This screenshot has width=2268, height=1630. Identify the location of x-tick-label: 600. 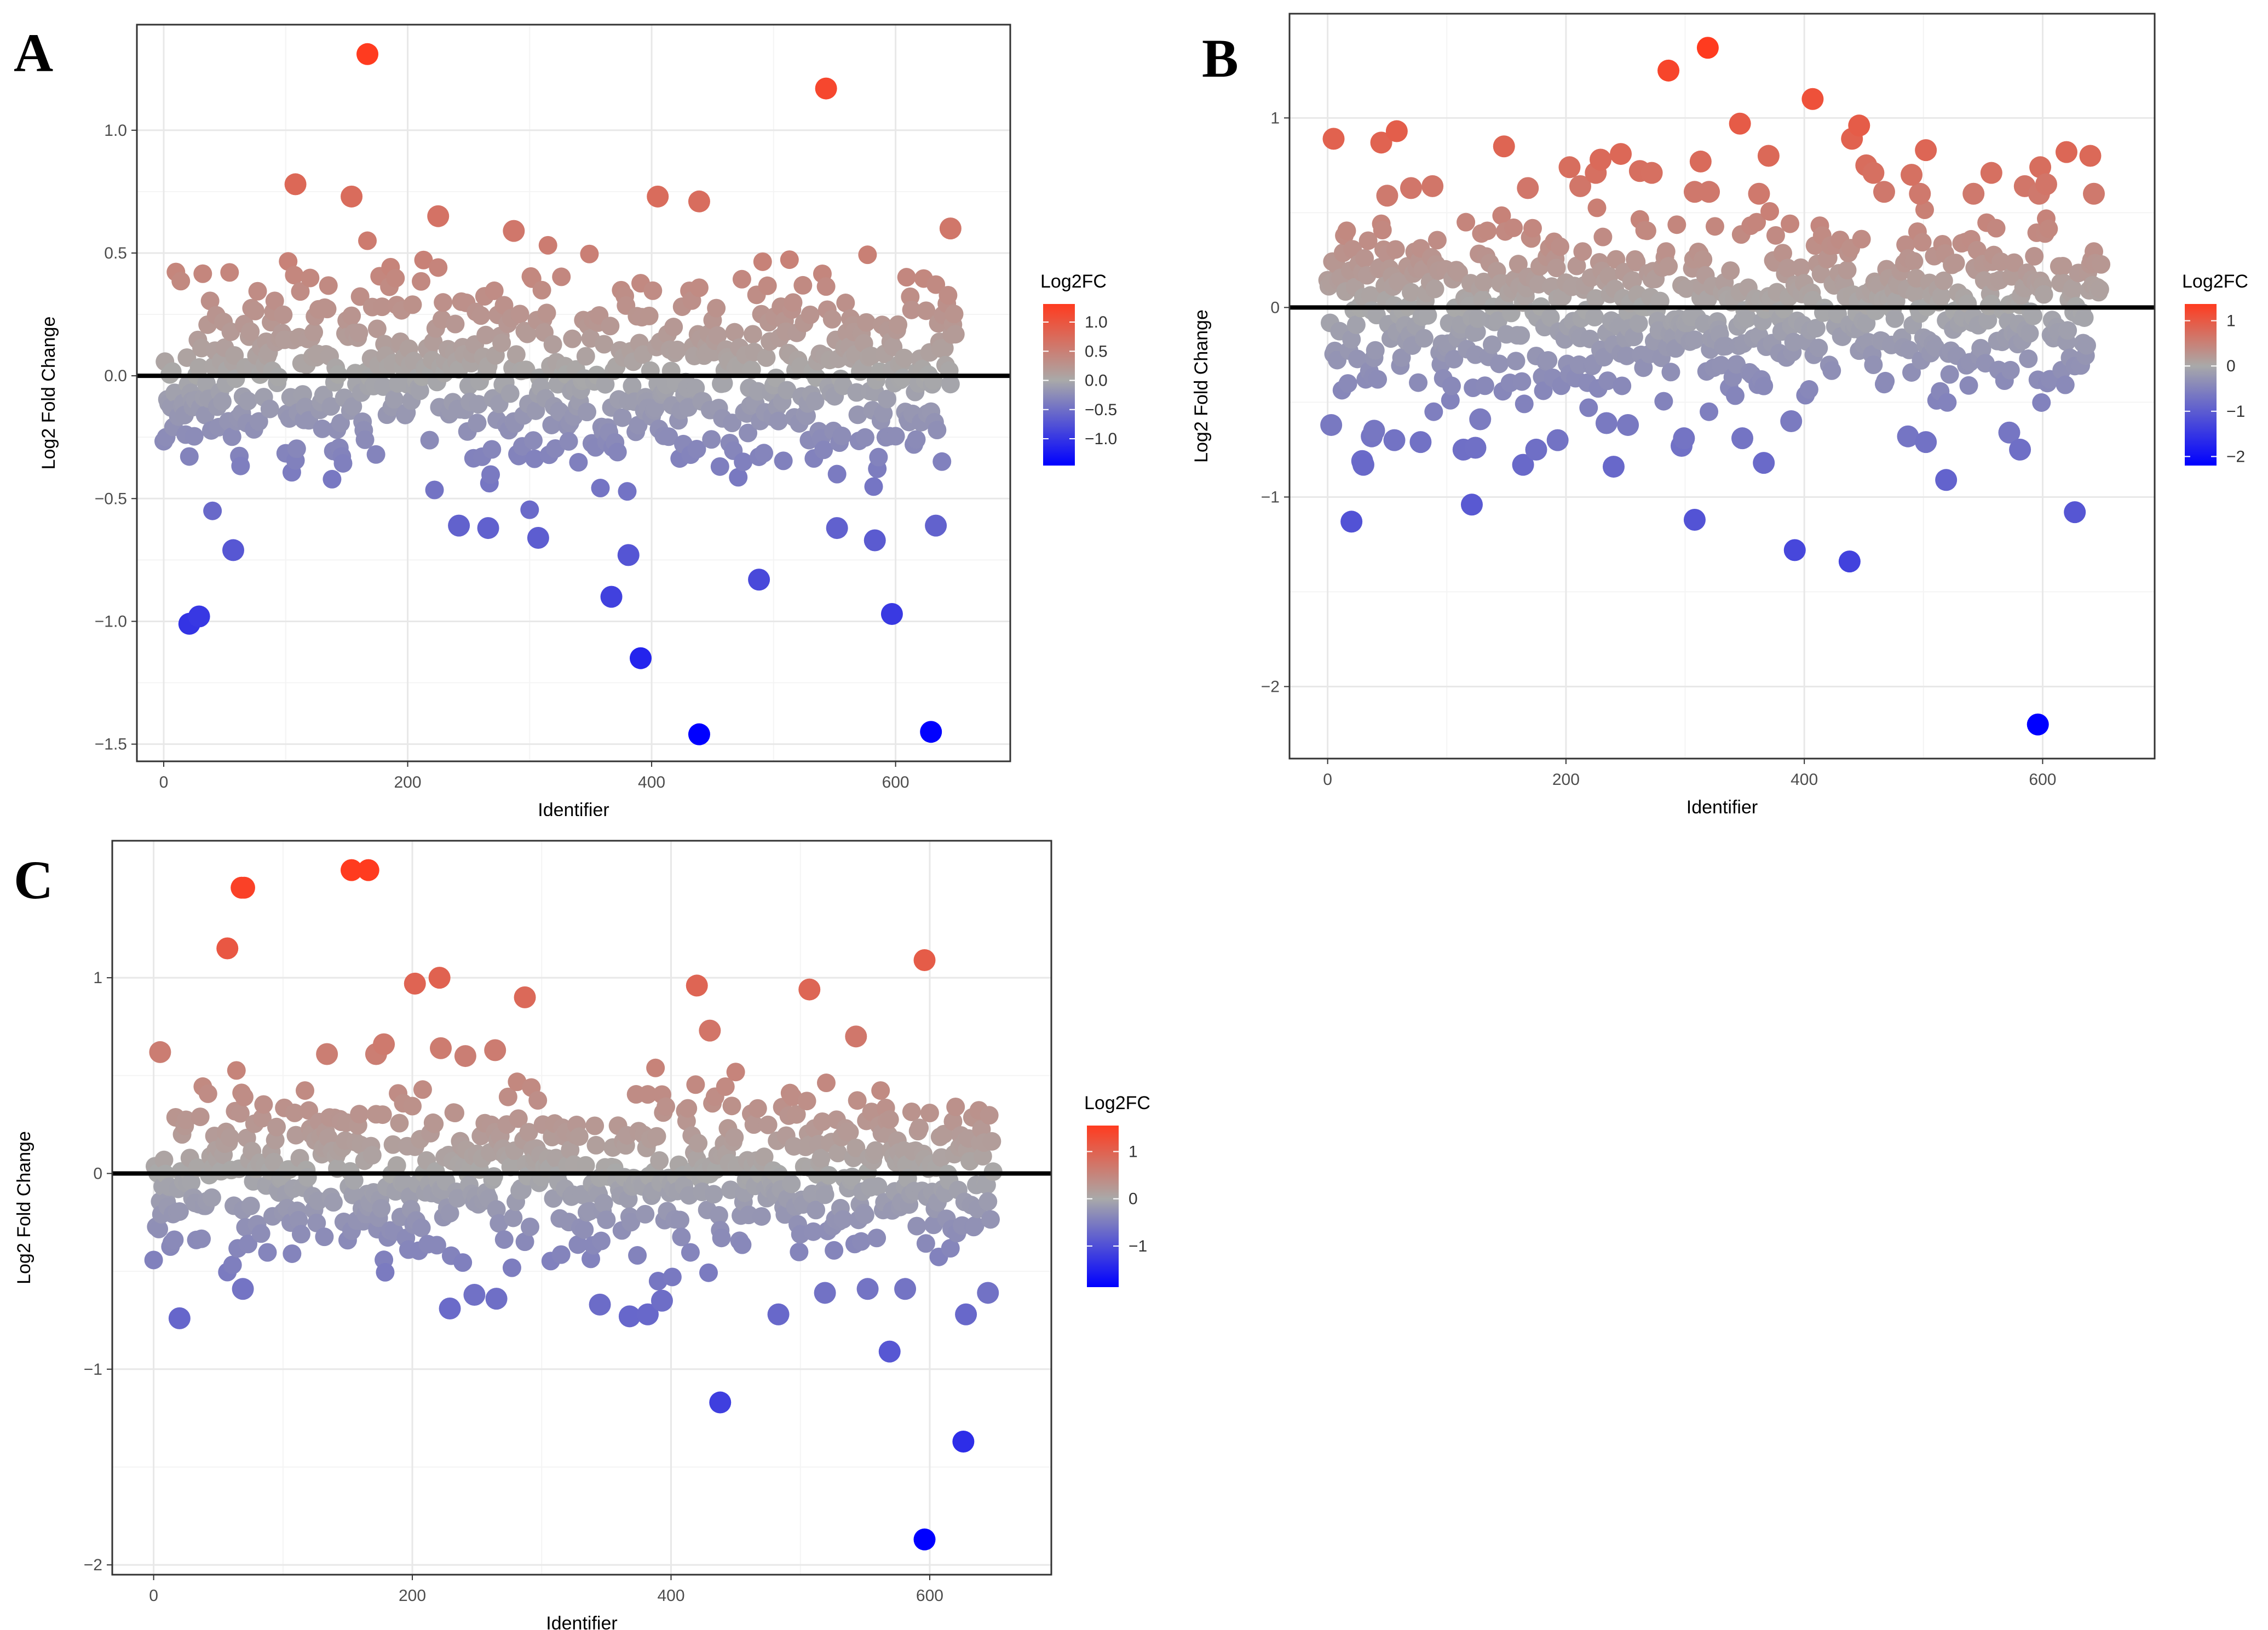
(895, 782).